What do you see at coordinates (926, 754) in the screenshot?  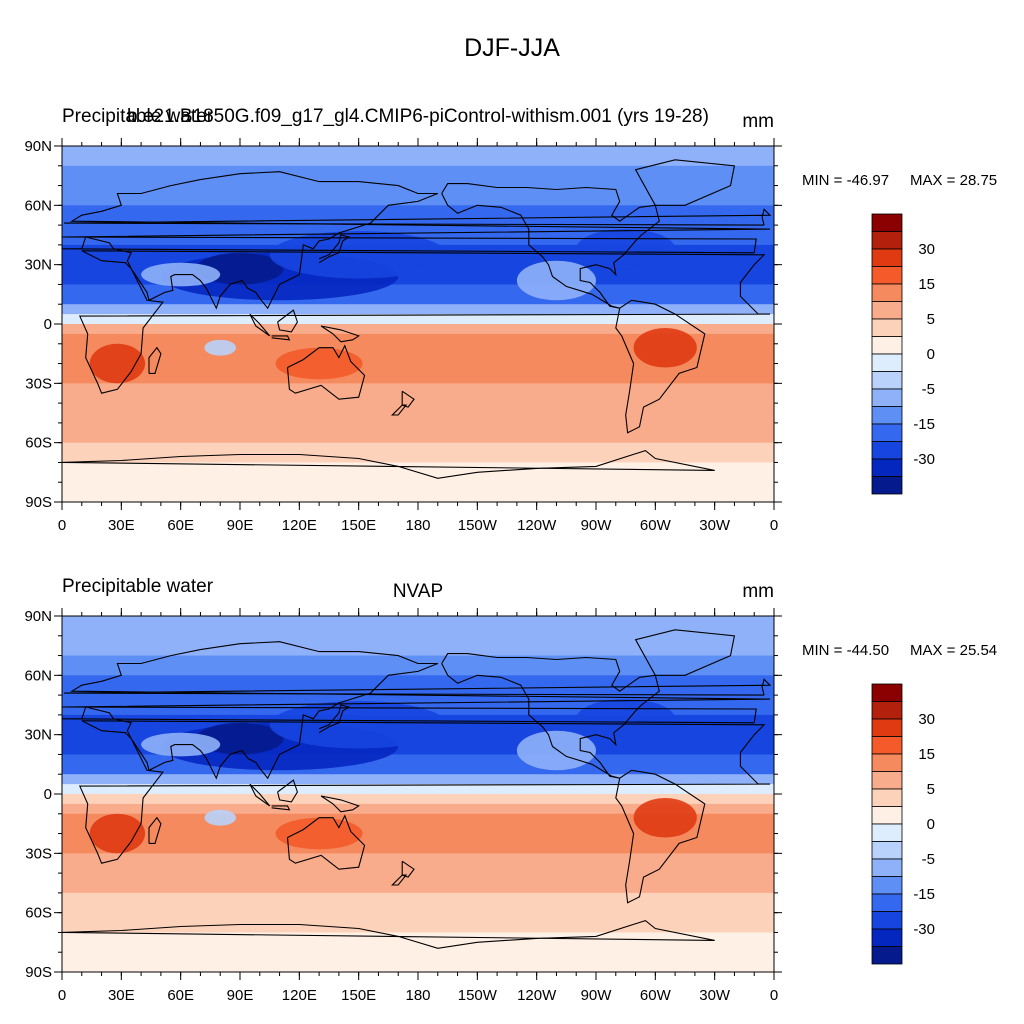 I see `colorbar-label: 15` at bounding box center [926, 754].